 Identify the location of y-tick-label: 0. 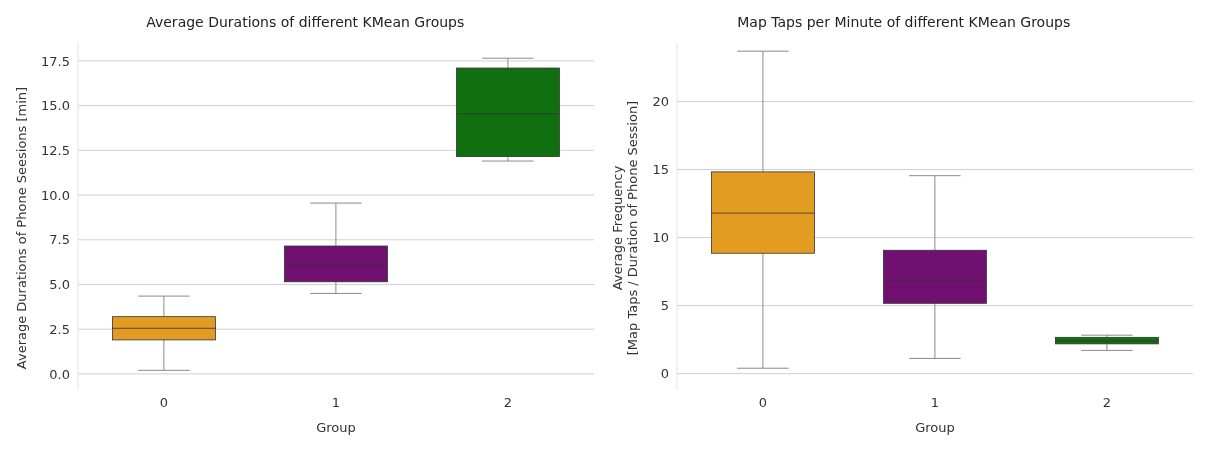
(664, 374).